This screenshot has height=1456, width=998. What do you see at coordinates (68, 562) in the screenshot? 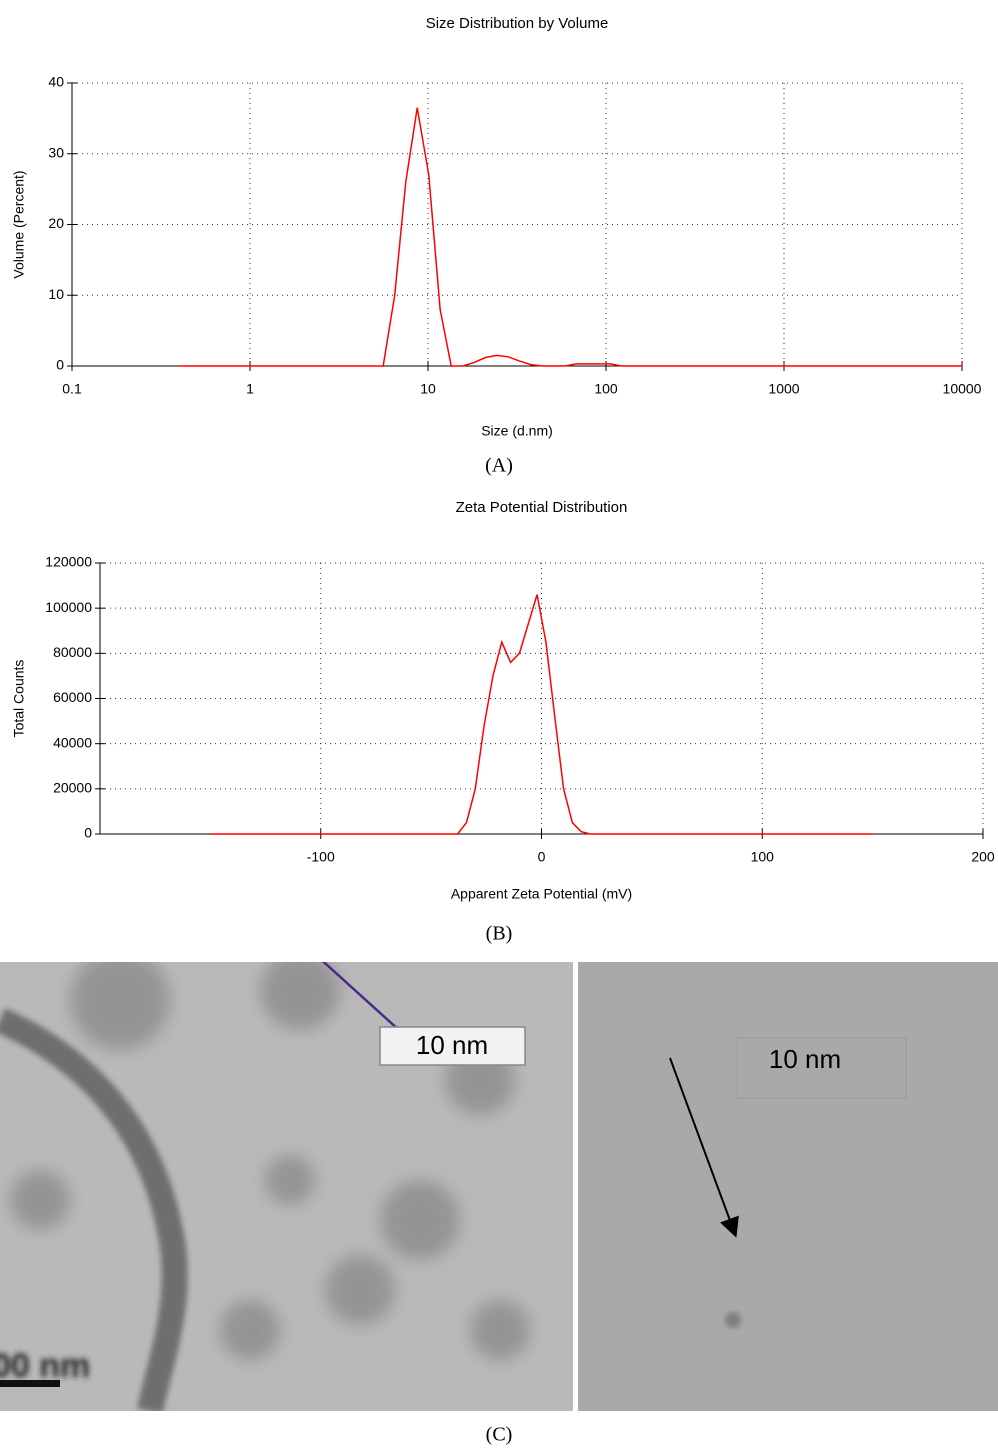
I see `y-tick-label: 120000` at bounding box center [68, 562].